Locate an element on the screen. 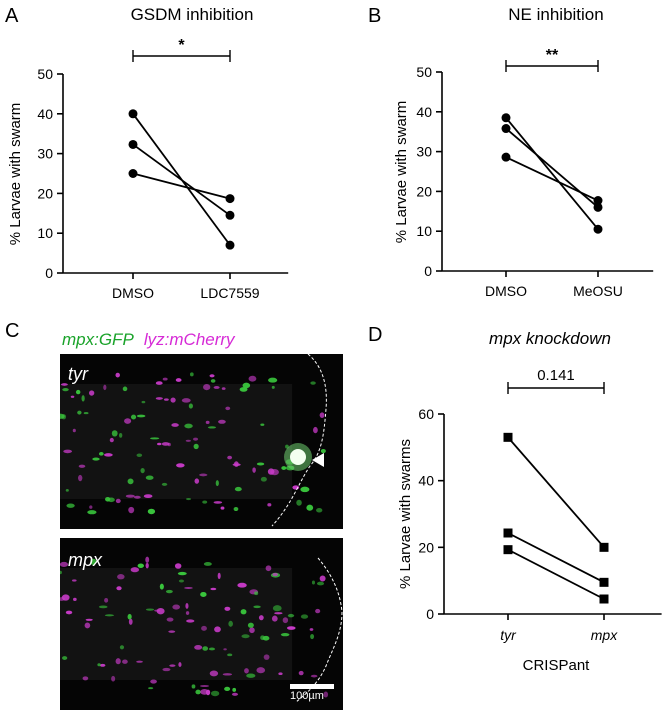 The width and height of the screenshot is (672, 710). x-tick-label: DMSO is located at coordinates (506, 291).